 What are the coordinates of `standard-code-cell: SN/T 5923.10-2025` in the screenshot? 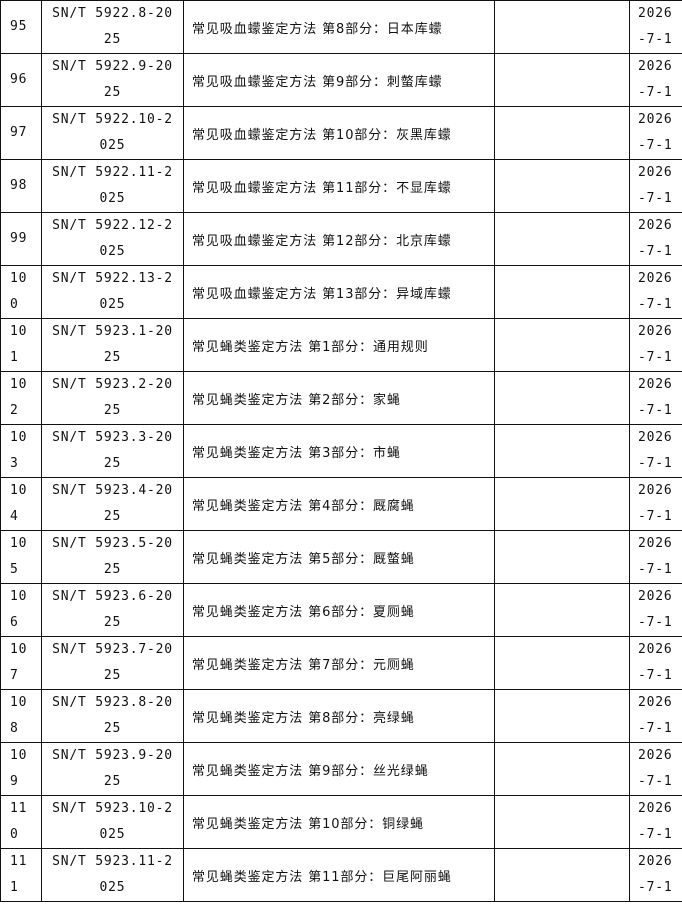 It's located at (112, 822).